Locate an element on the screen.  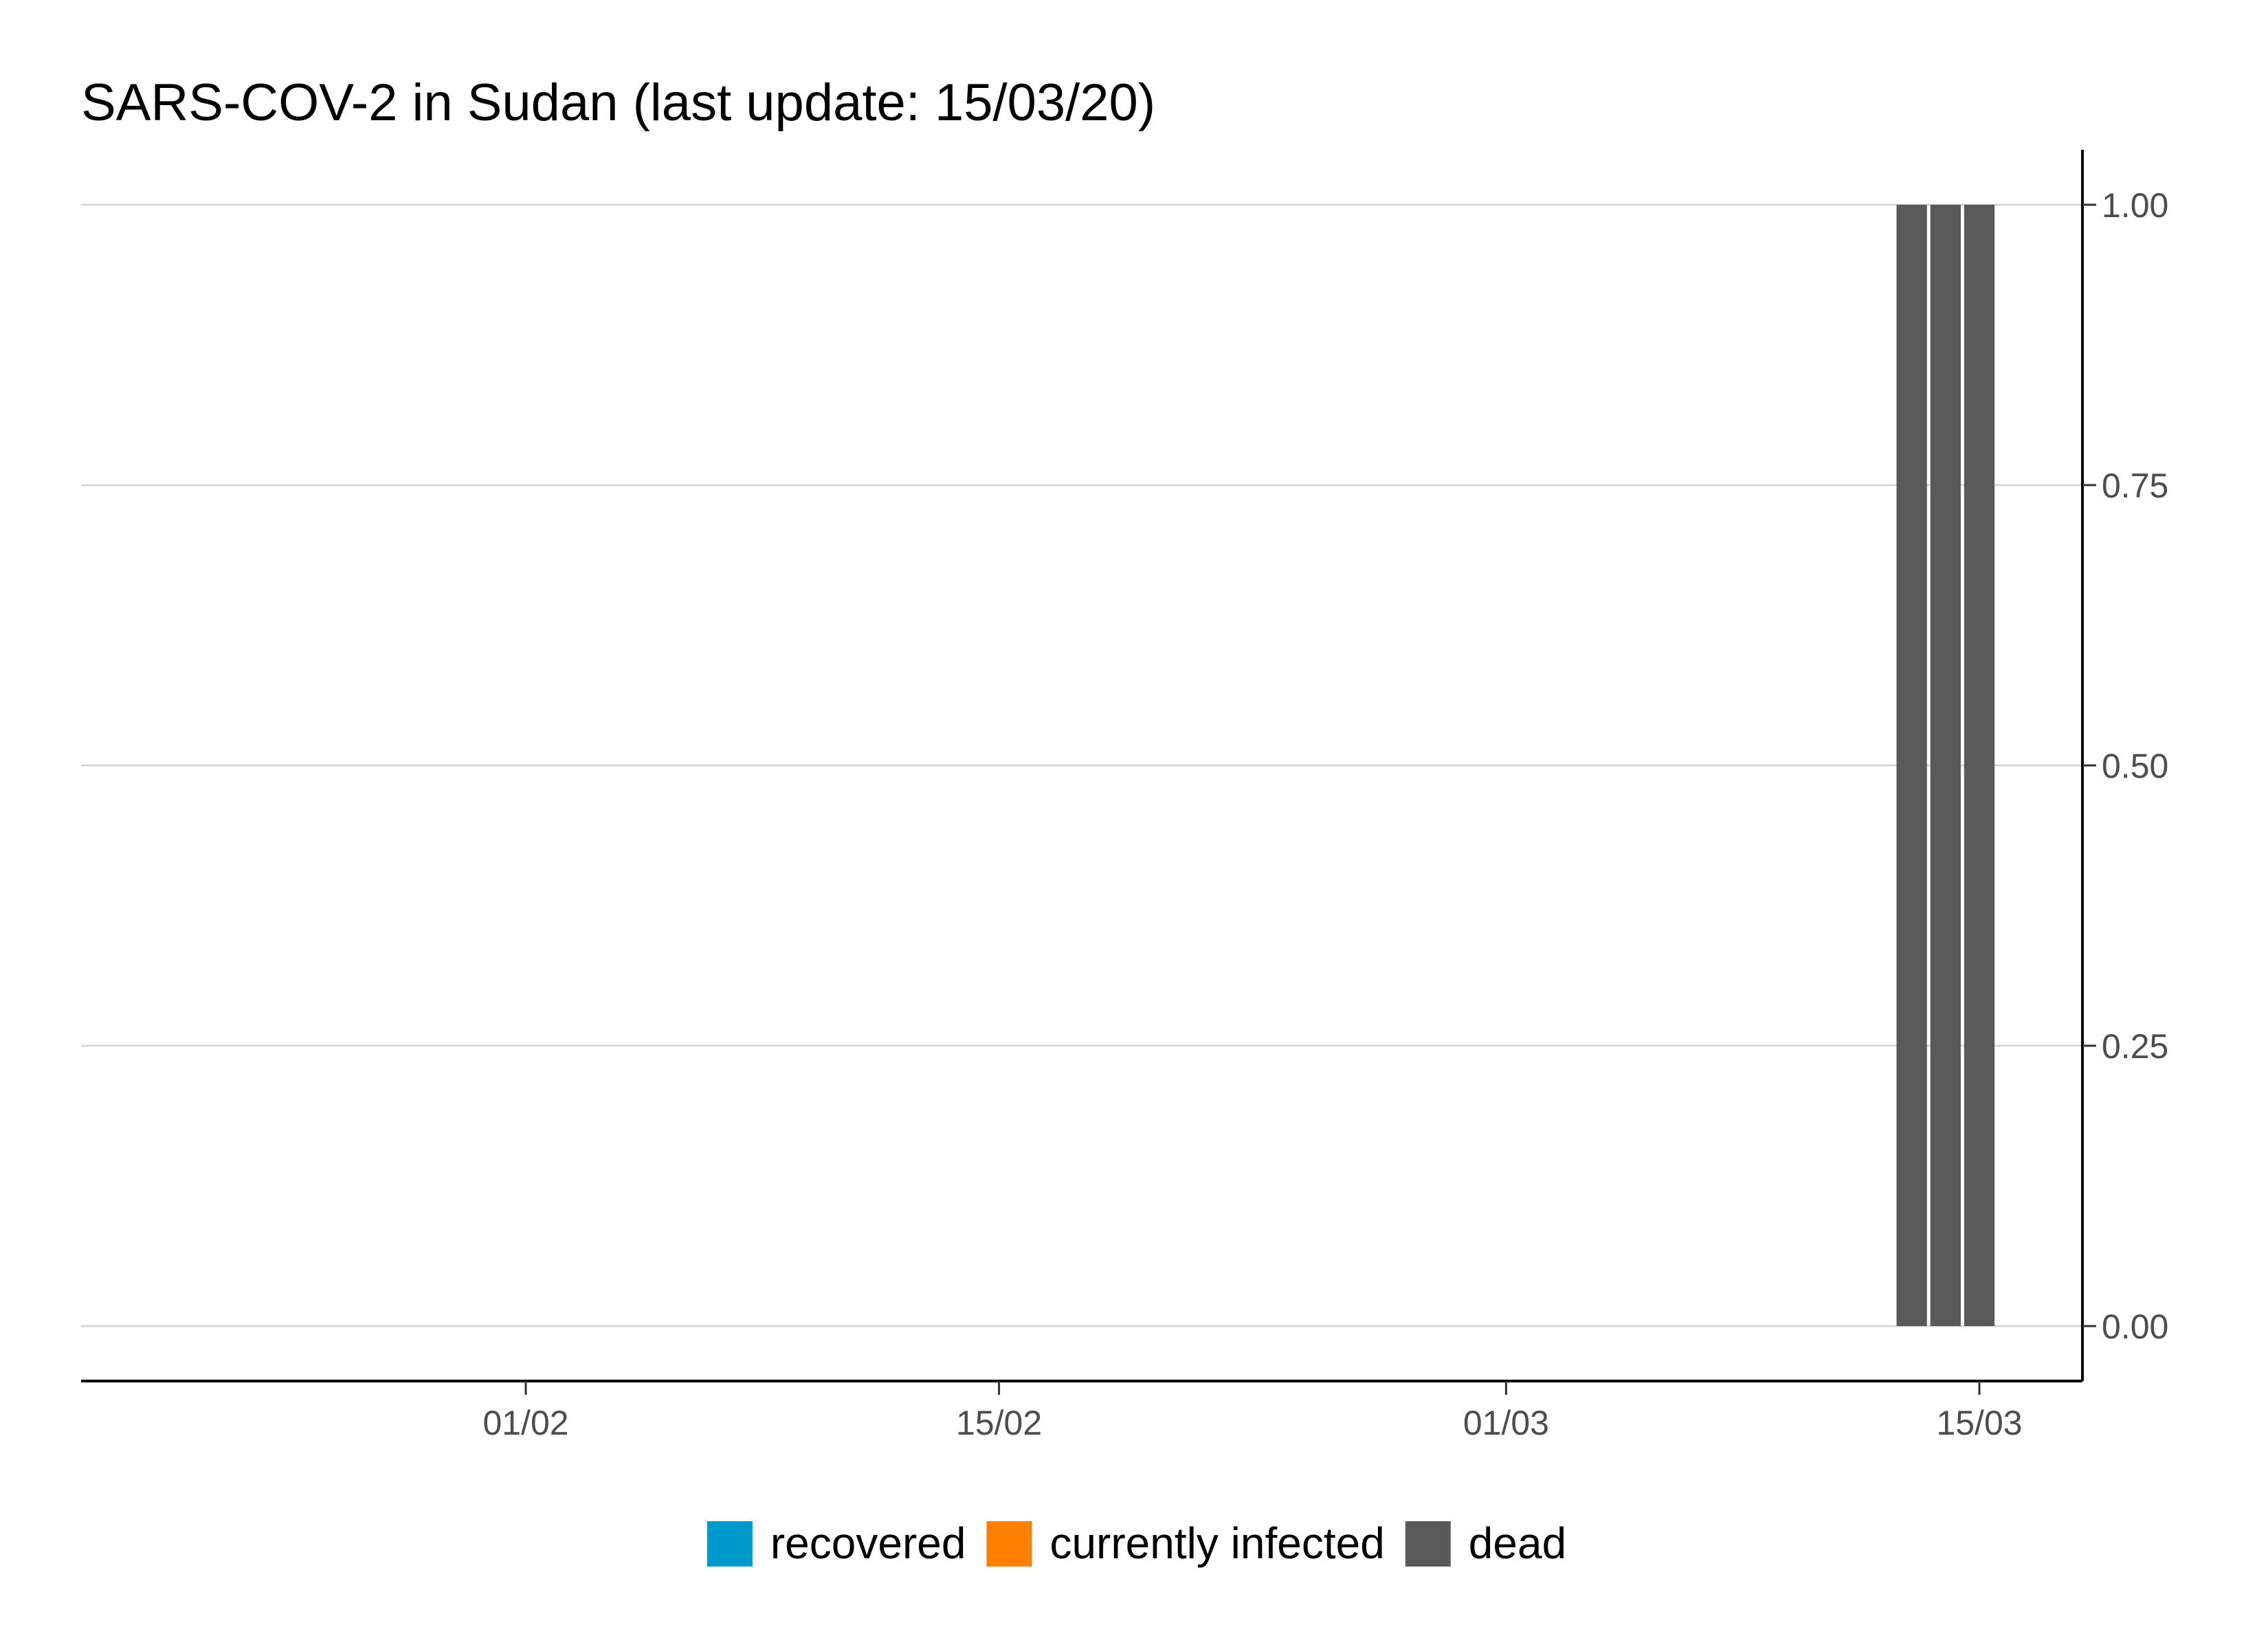
bars is located at coordinates (1945, 765).